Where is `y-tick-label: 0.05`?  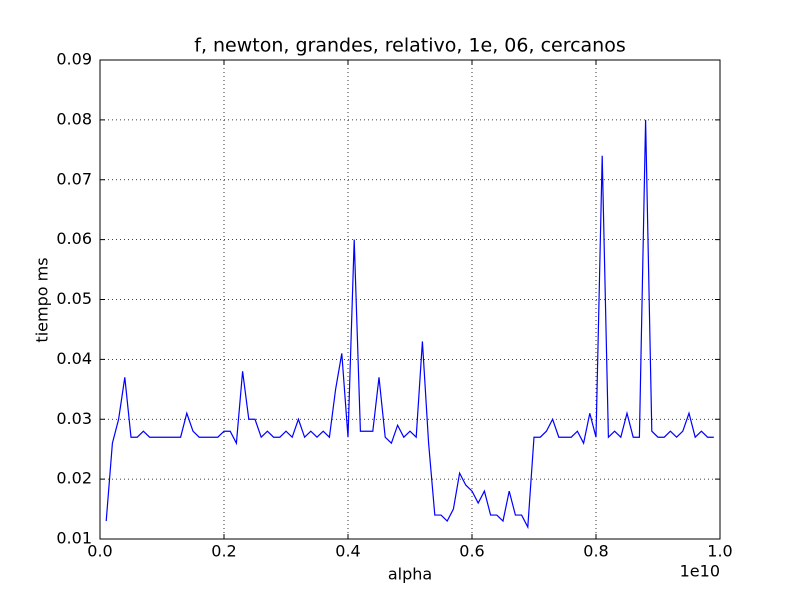 y-tick-label: 0.05 is located at coordinates (74, 298).